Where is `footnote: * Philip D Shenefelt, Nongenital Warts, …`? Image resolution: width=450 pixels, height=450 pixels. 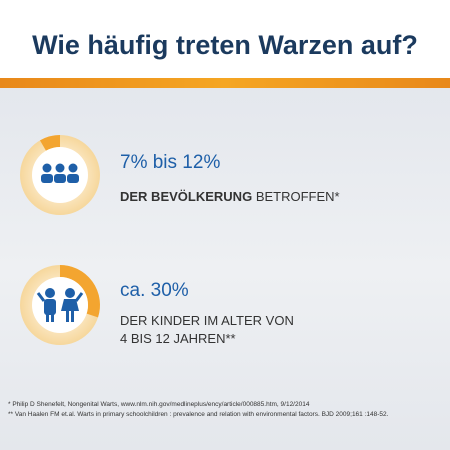
footnote: * Philip D Shenefelt, Nongenital Warts, … is located at coordinates (159, 404).